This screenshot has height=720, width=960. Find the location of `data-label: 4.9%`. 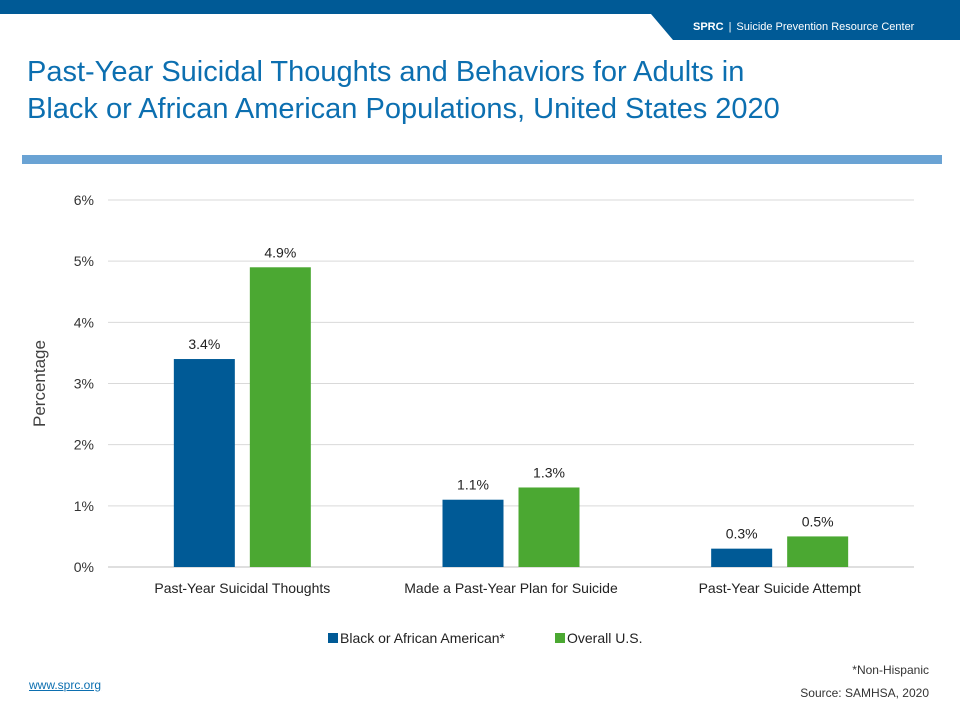

data-label: 4.9% is located at coordinates (280, 252).